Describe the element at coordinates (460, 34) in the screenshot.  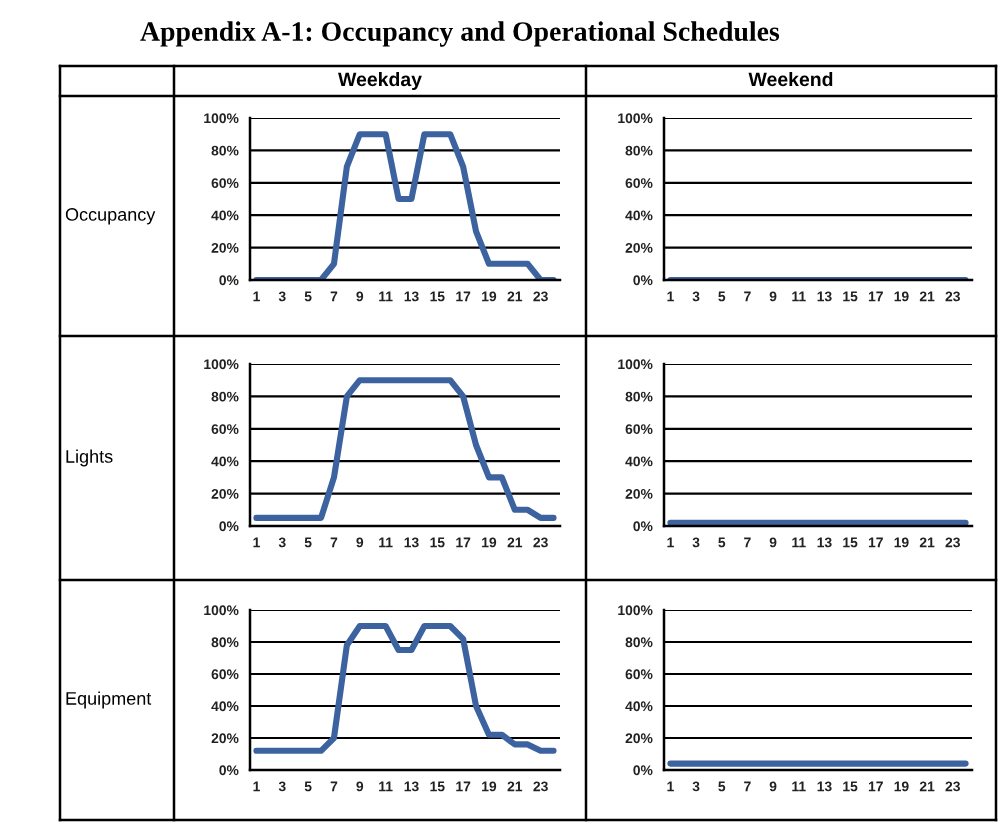
I see `text: Appendix A-1: Occupancy and Operational Schedules` at that location.